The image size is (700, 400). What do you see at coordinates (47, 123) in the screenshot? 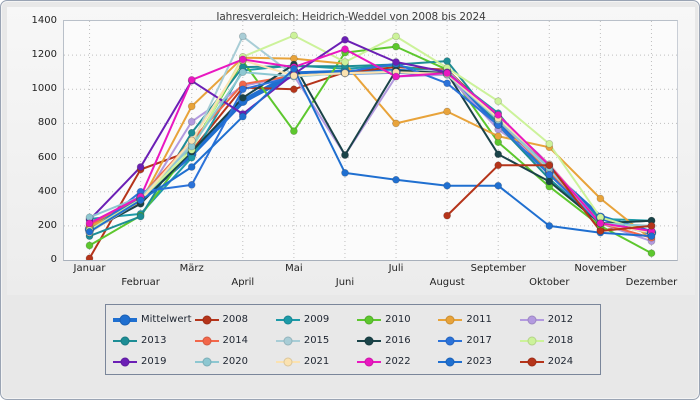
I see `y-tick-label: 800` at bounding box center [47, 123].